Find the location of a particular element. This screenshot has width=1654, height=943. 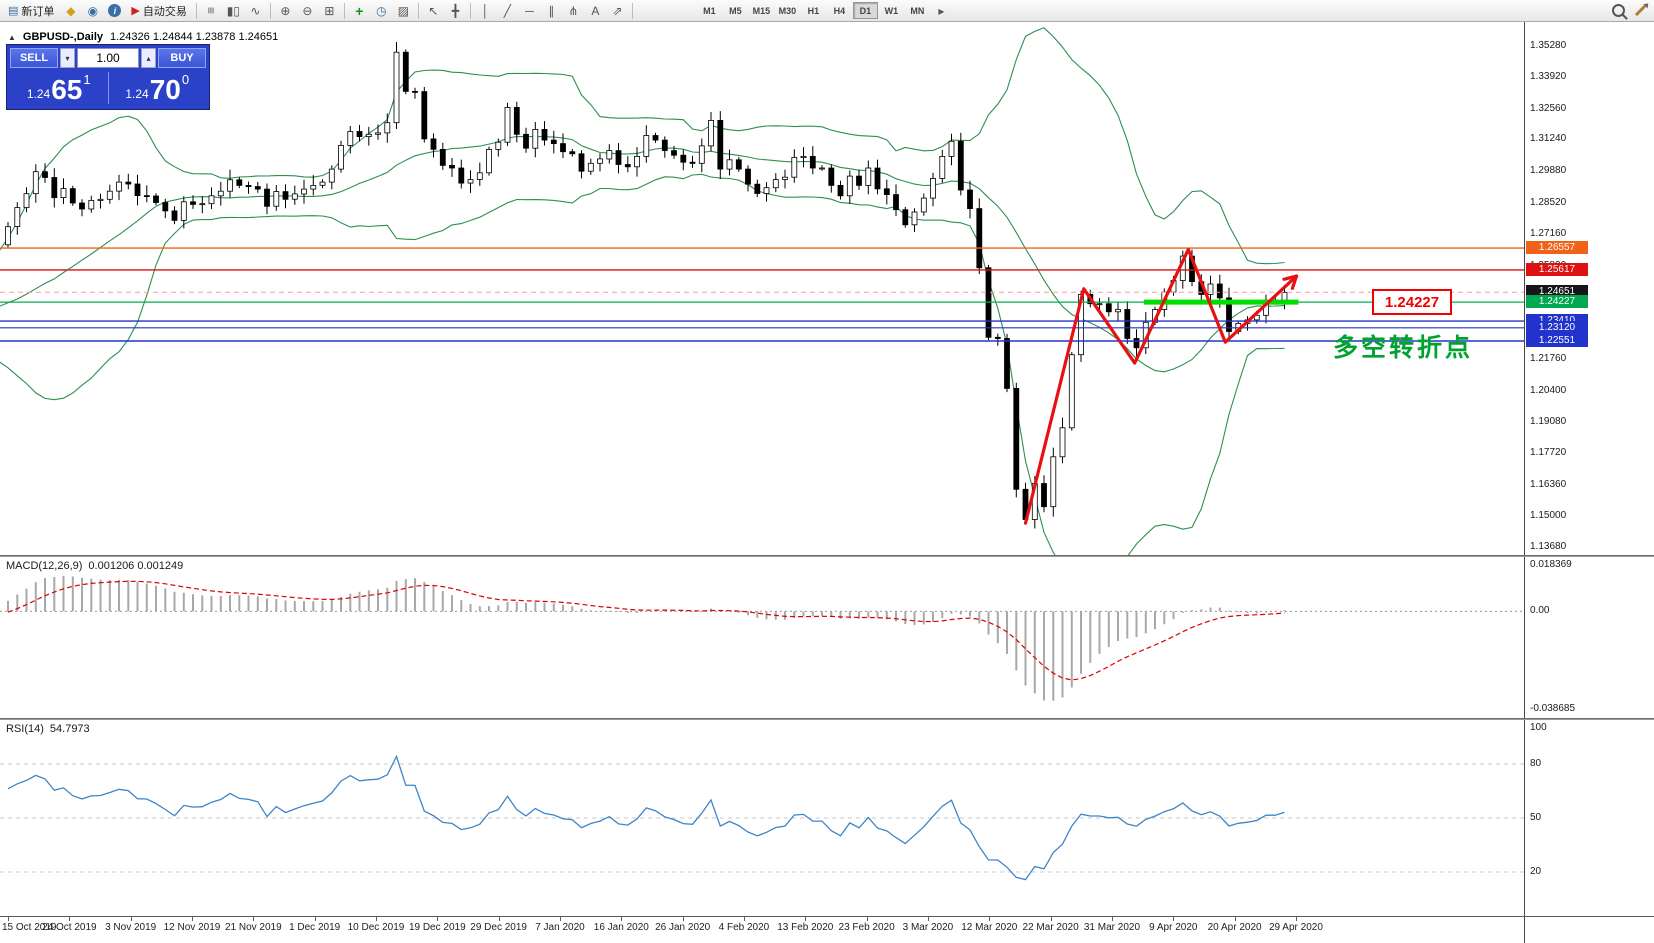

rsi-axis: 100 80 50 20 is located at coordinates (1589, 818).